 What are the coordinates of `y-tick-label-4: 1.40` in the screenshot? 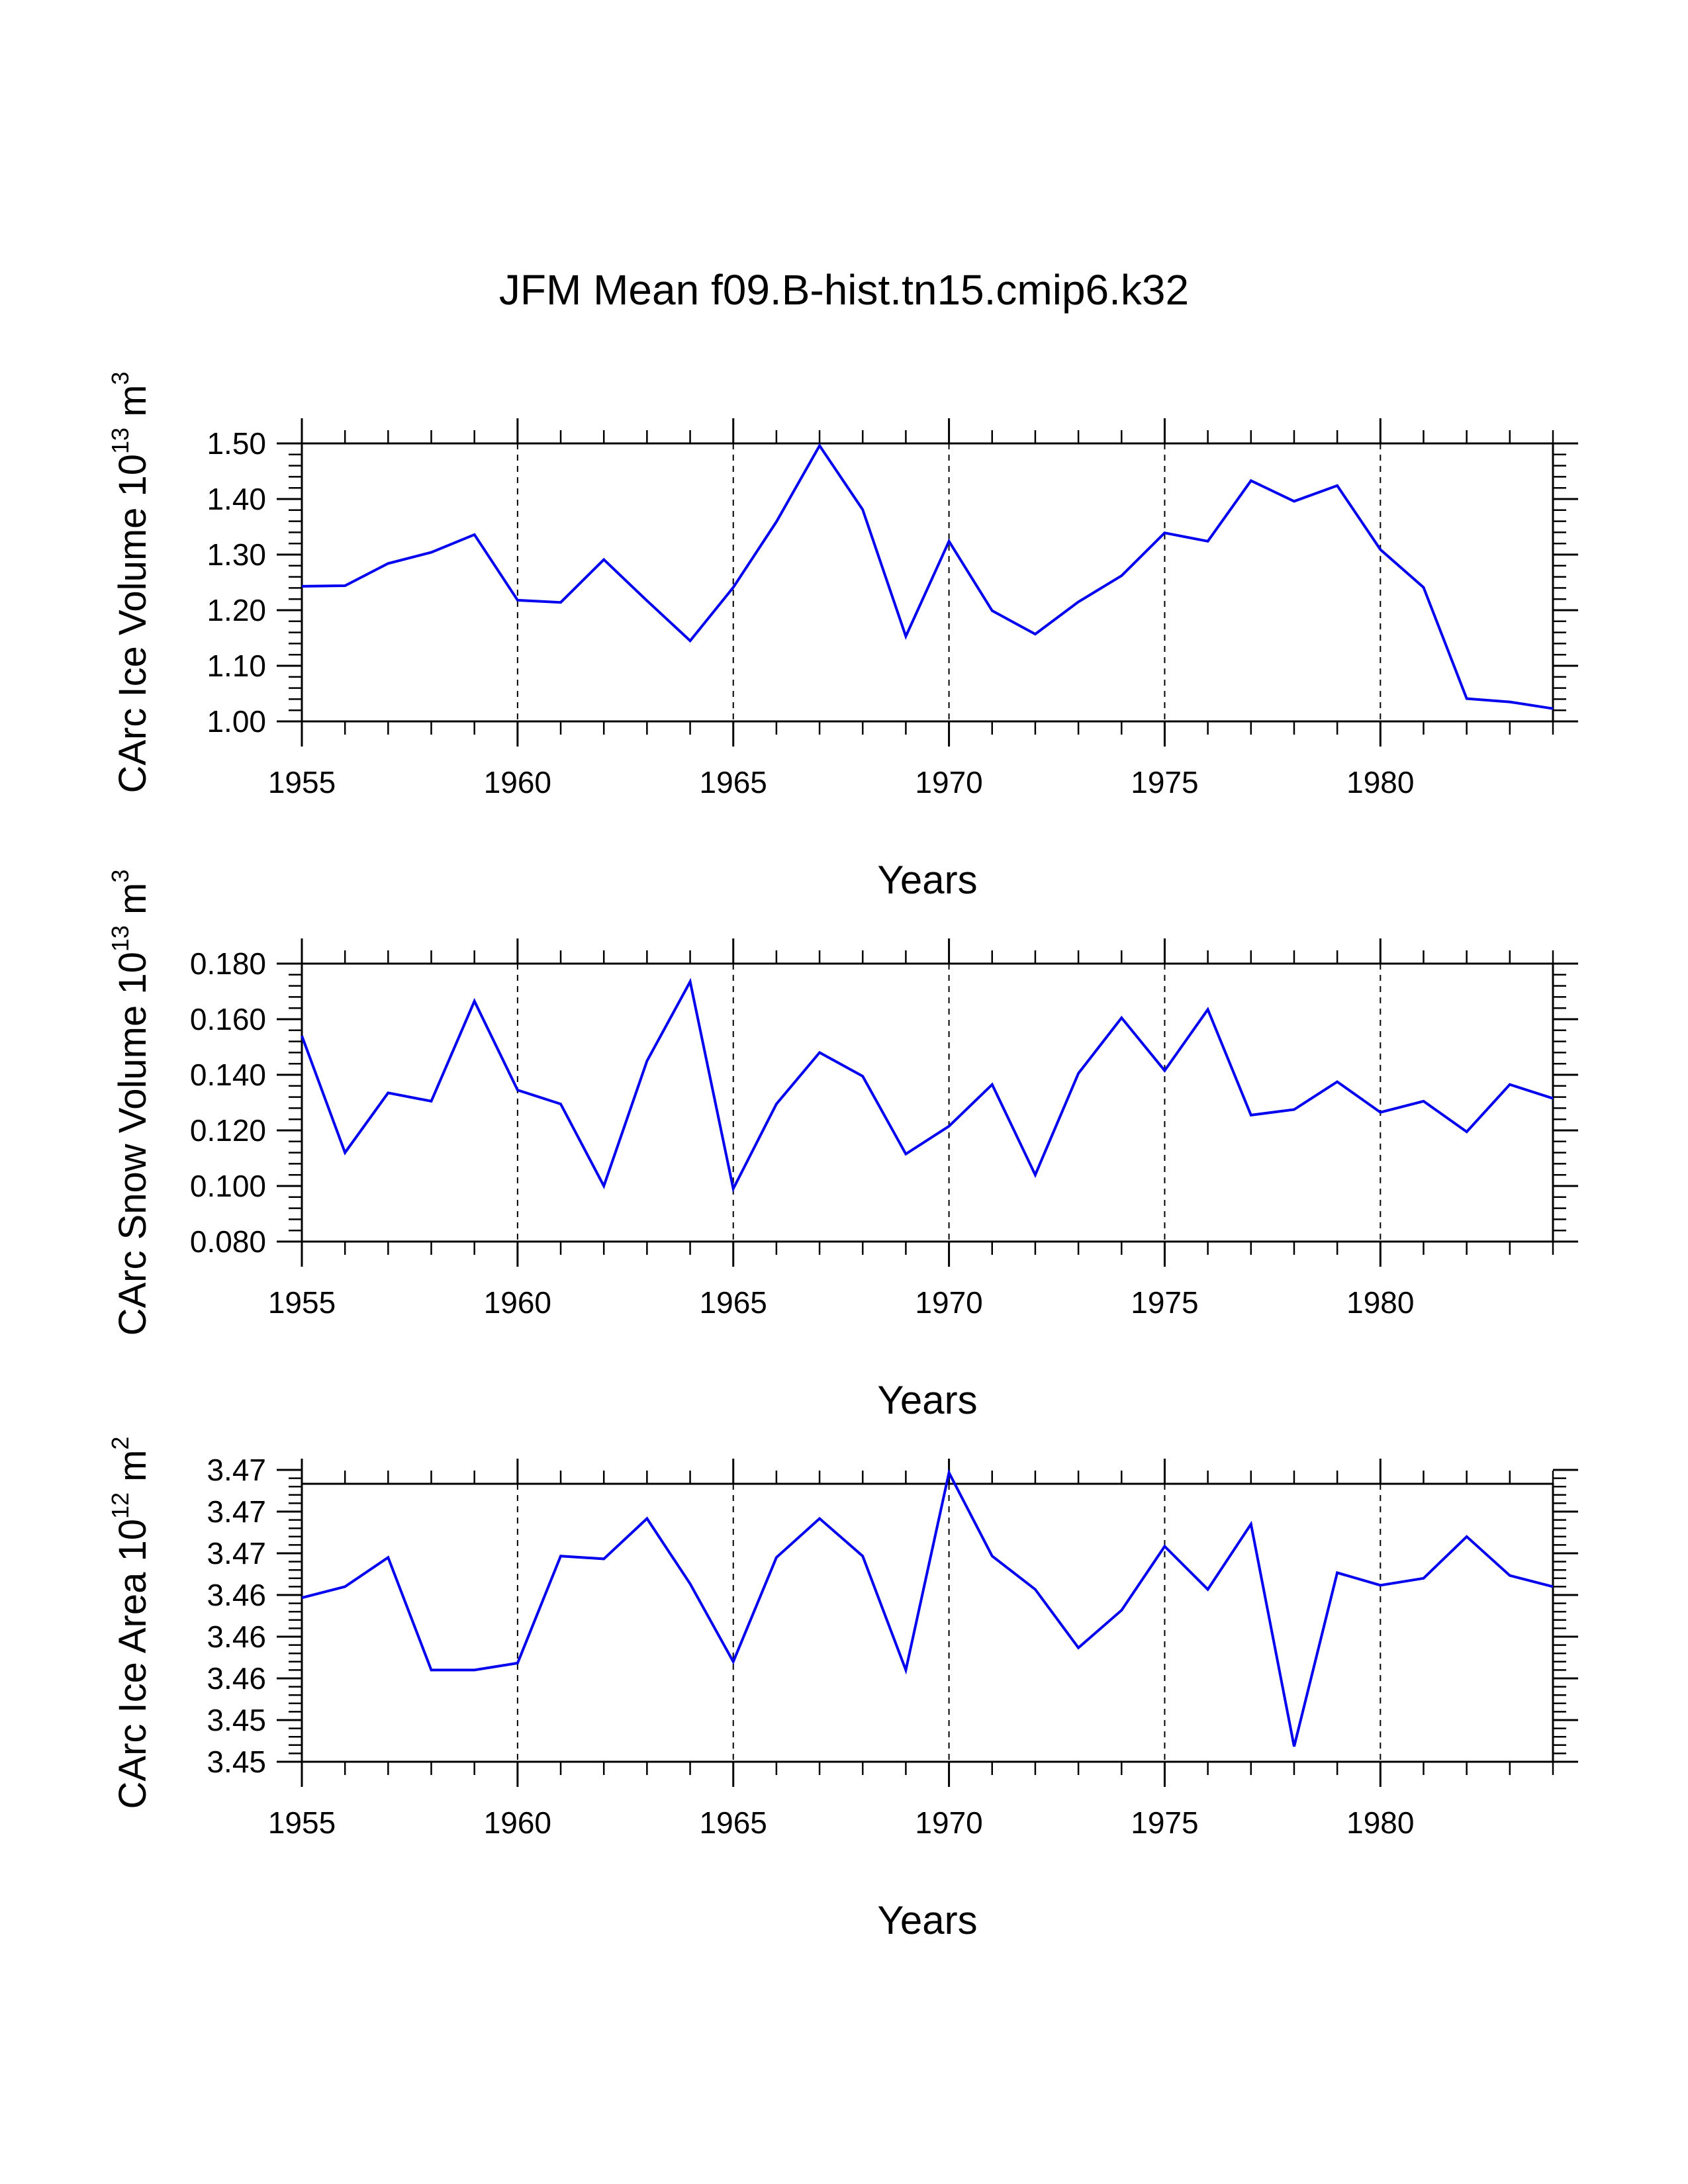 It's located at (236, 499).